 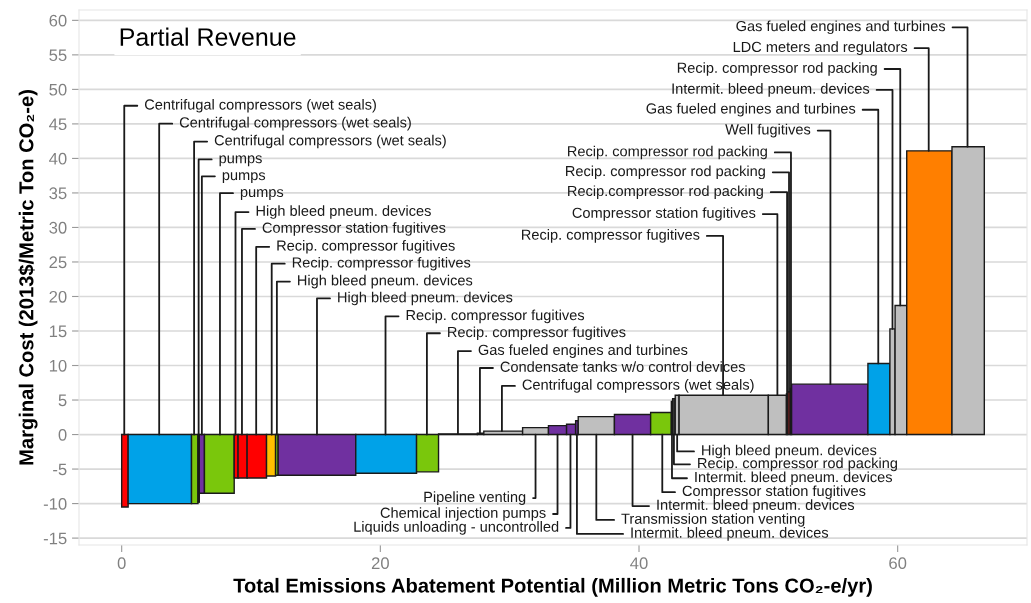 I want to click on annotation: LDC meters and regulators, so click(x=820, y=48).